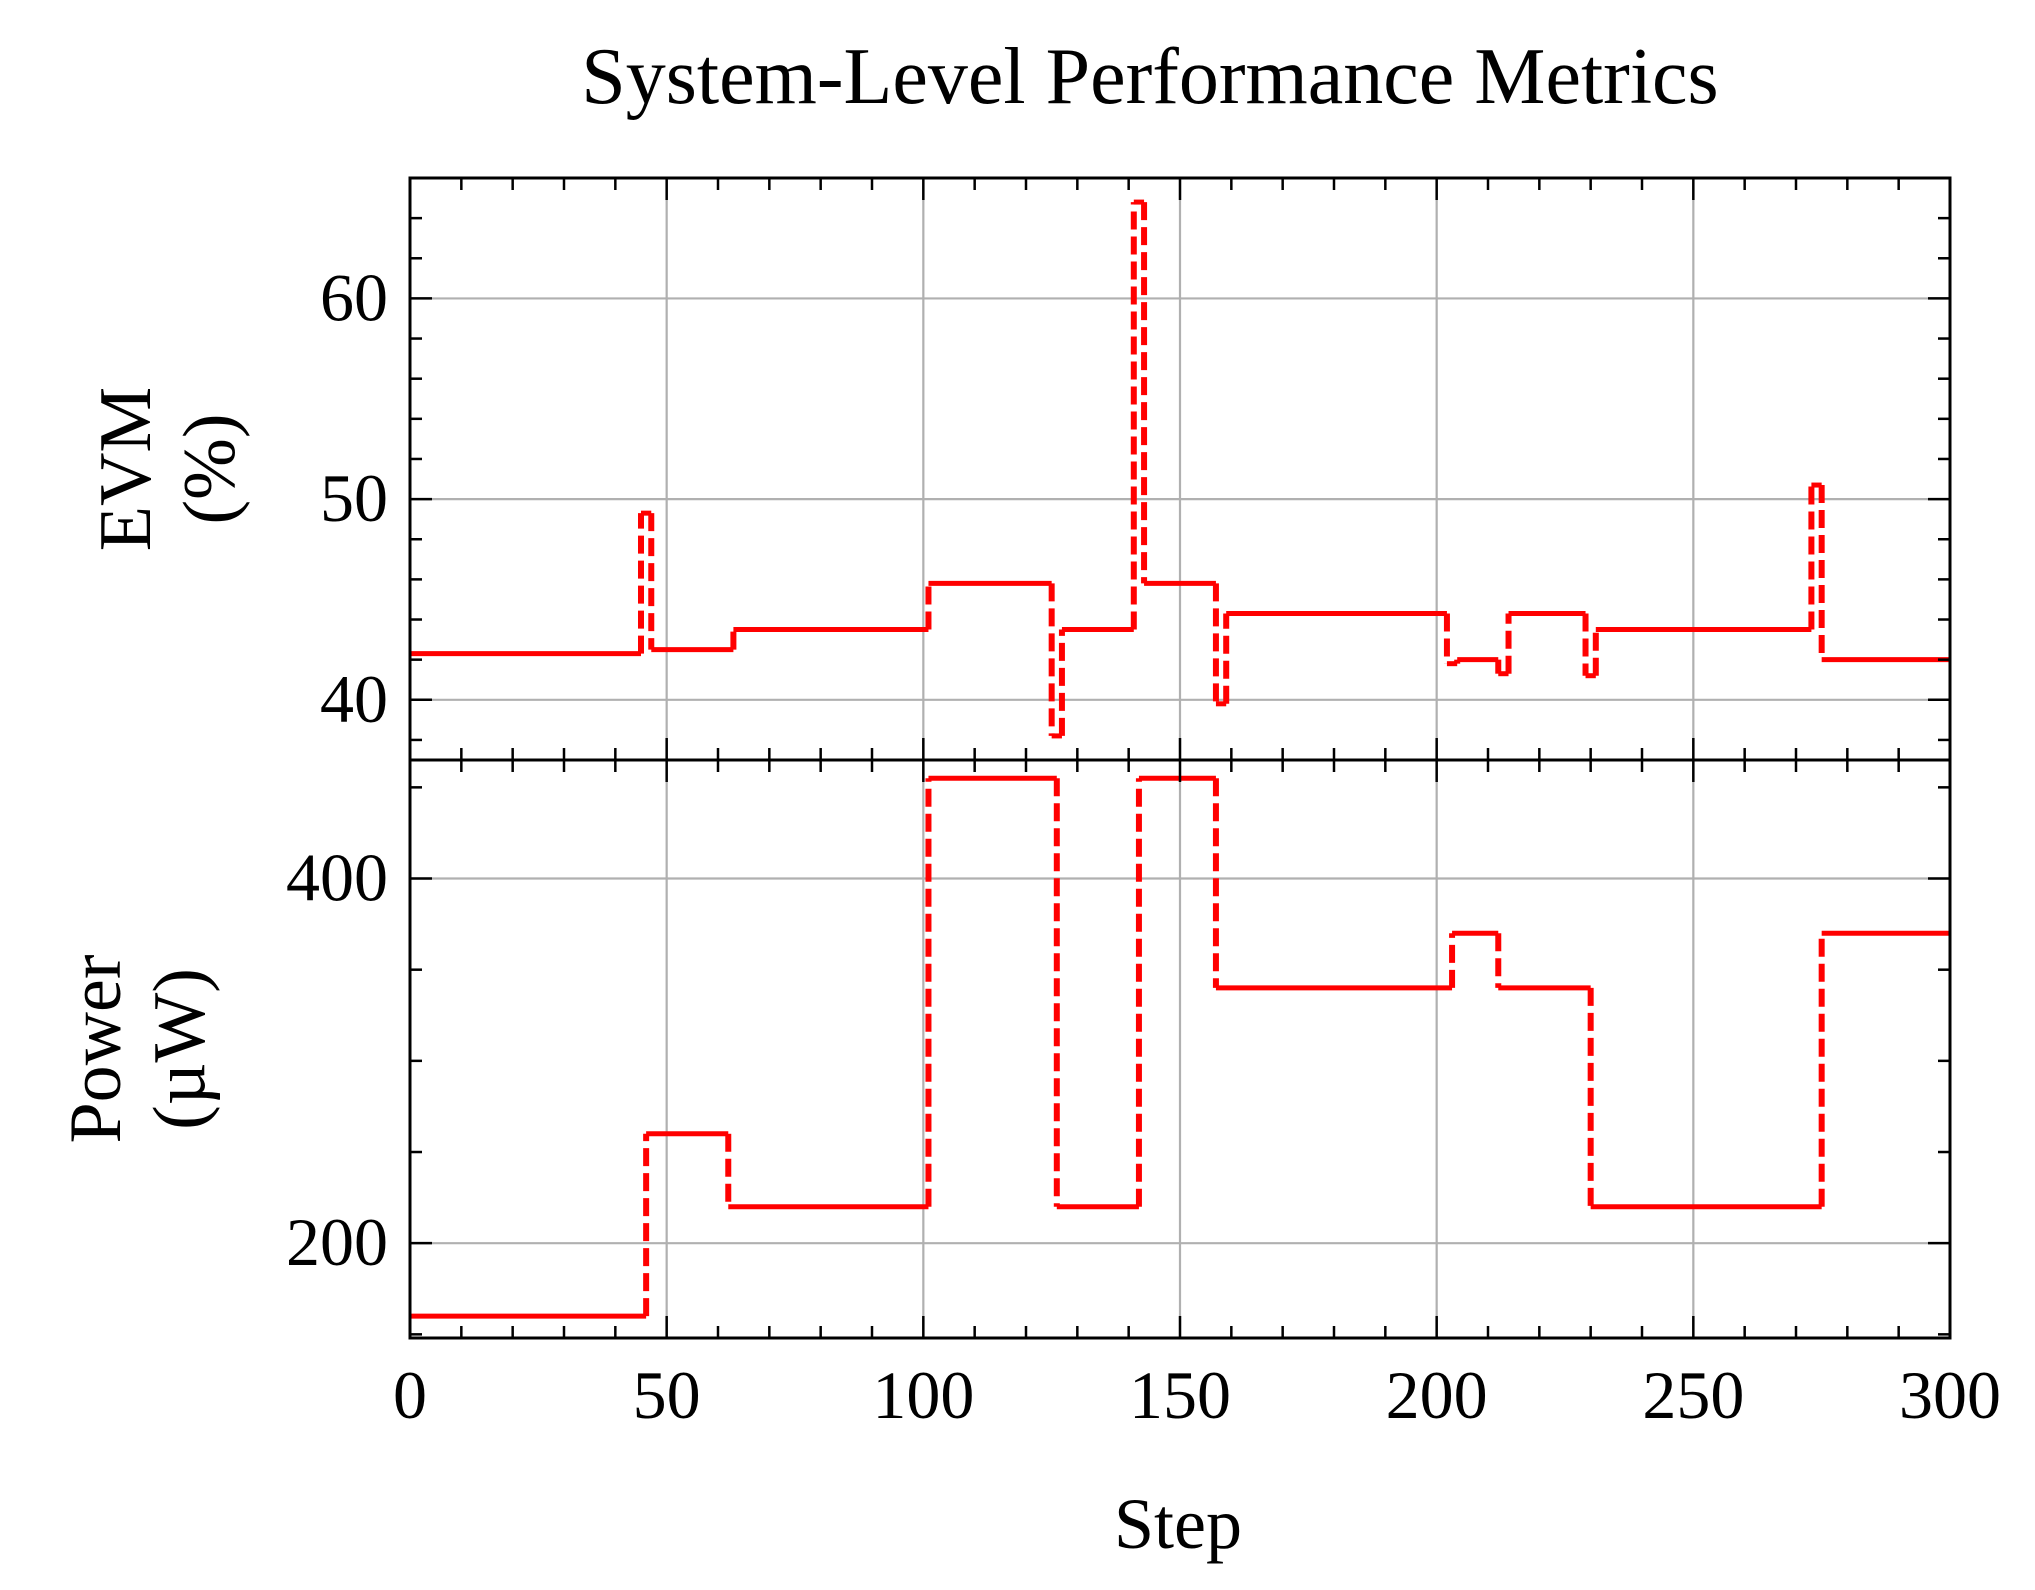 This screenshot has height=1590, width=2035. I want to click on x-tick-label: 0, so click(410, 1395).